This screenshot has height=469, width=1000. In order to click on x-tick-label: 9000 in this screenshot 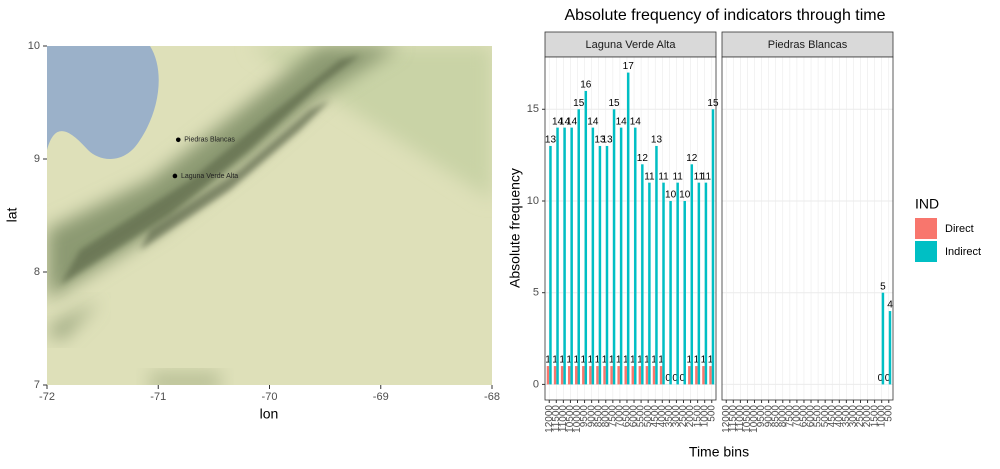, I will do `click(591, 416)`.